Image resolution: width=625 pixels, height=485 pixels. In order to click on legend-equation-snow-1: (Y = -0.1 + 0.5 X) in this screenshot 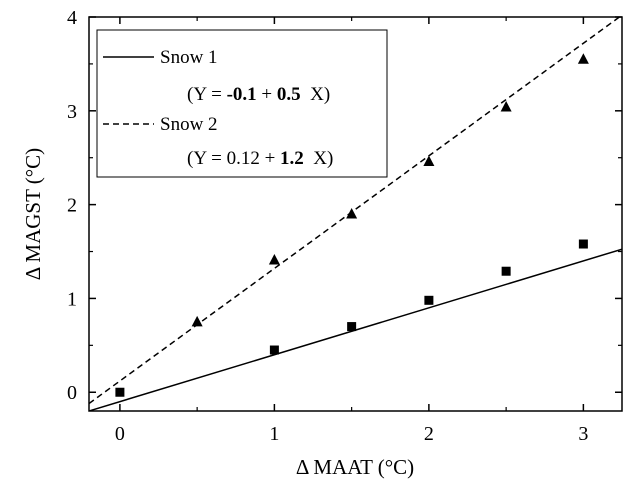, I will do `click(258, 94)`.